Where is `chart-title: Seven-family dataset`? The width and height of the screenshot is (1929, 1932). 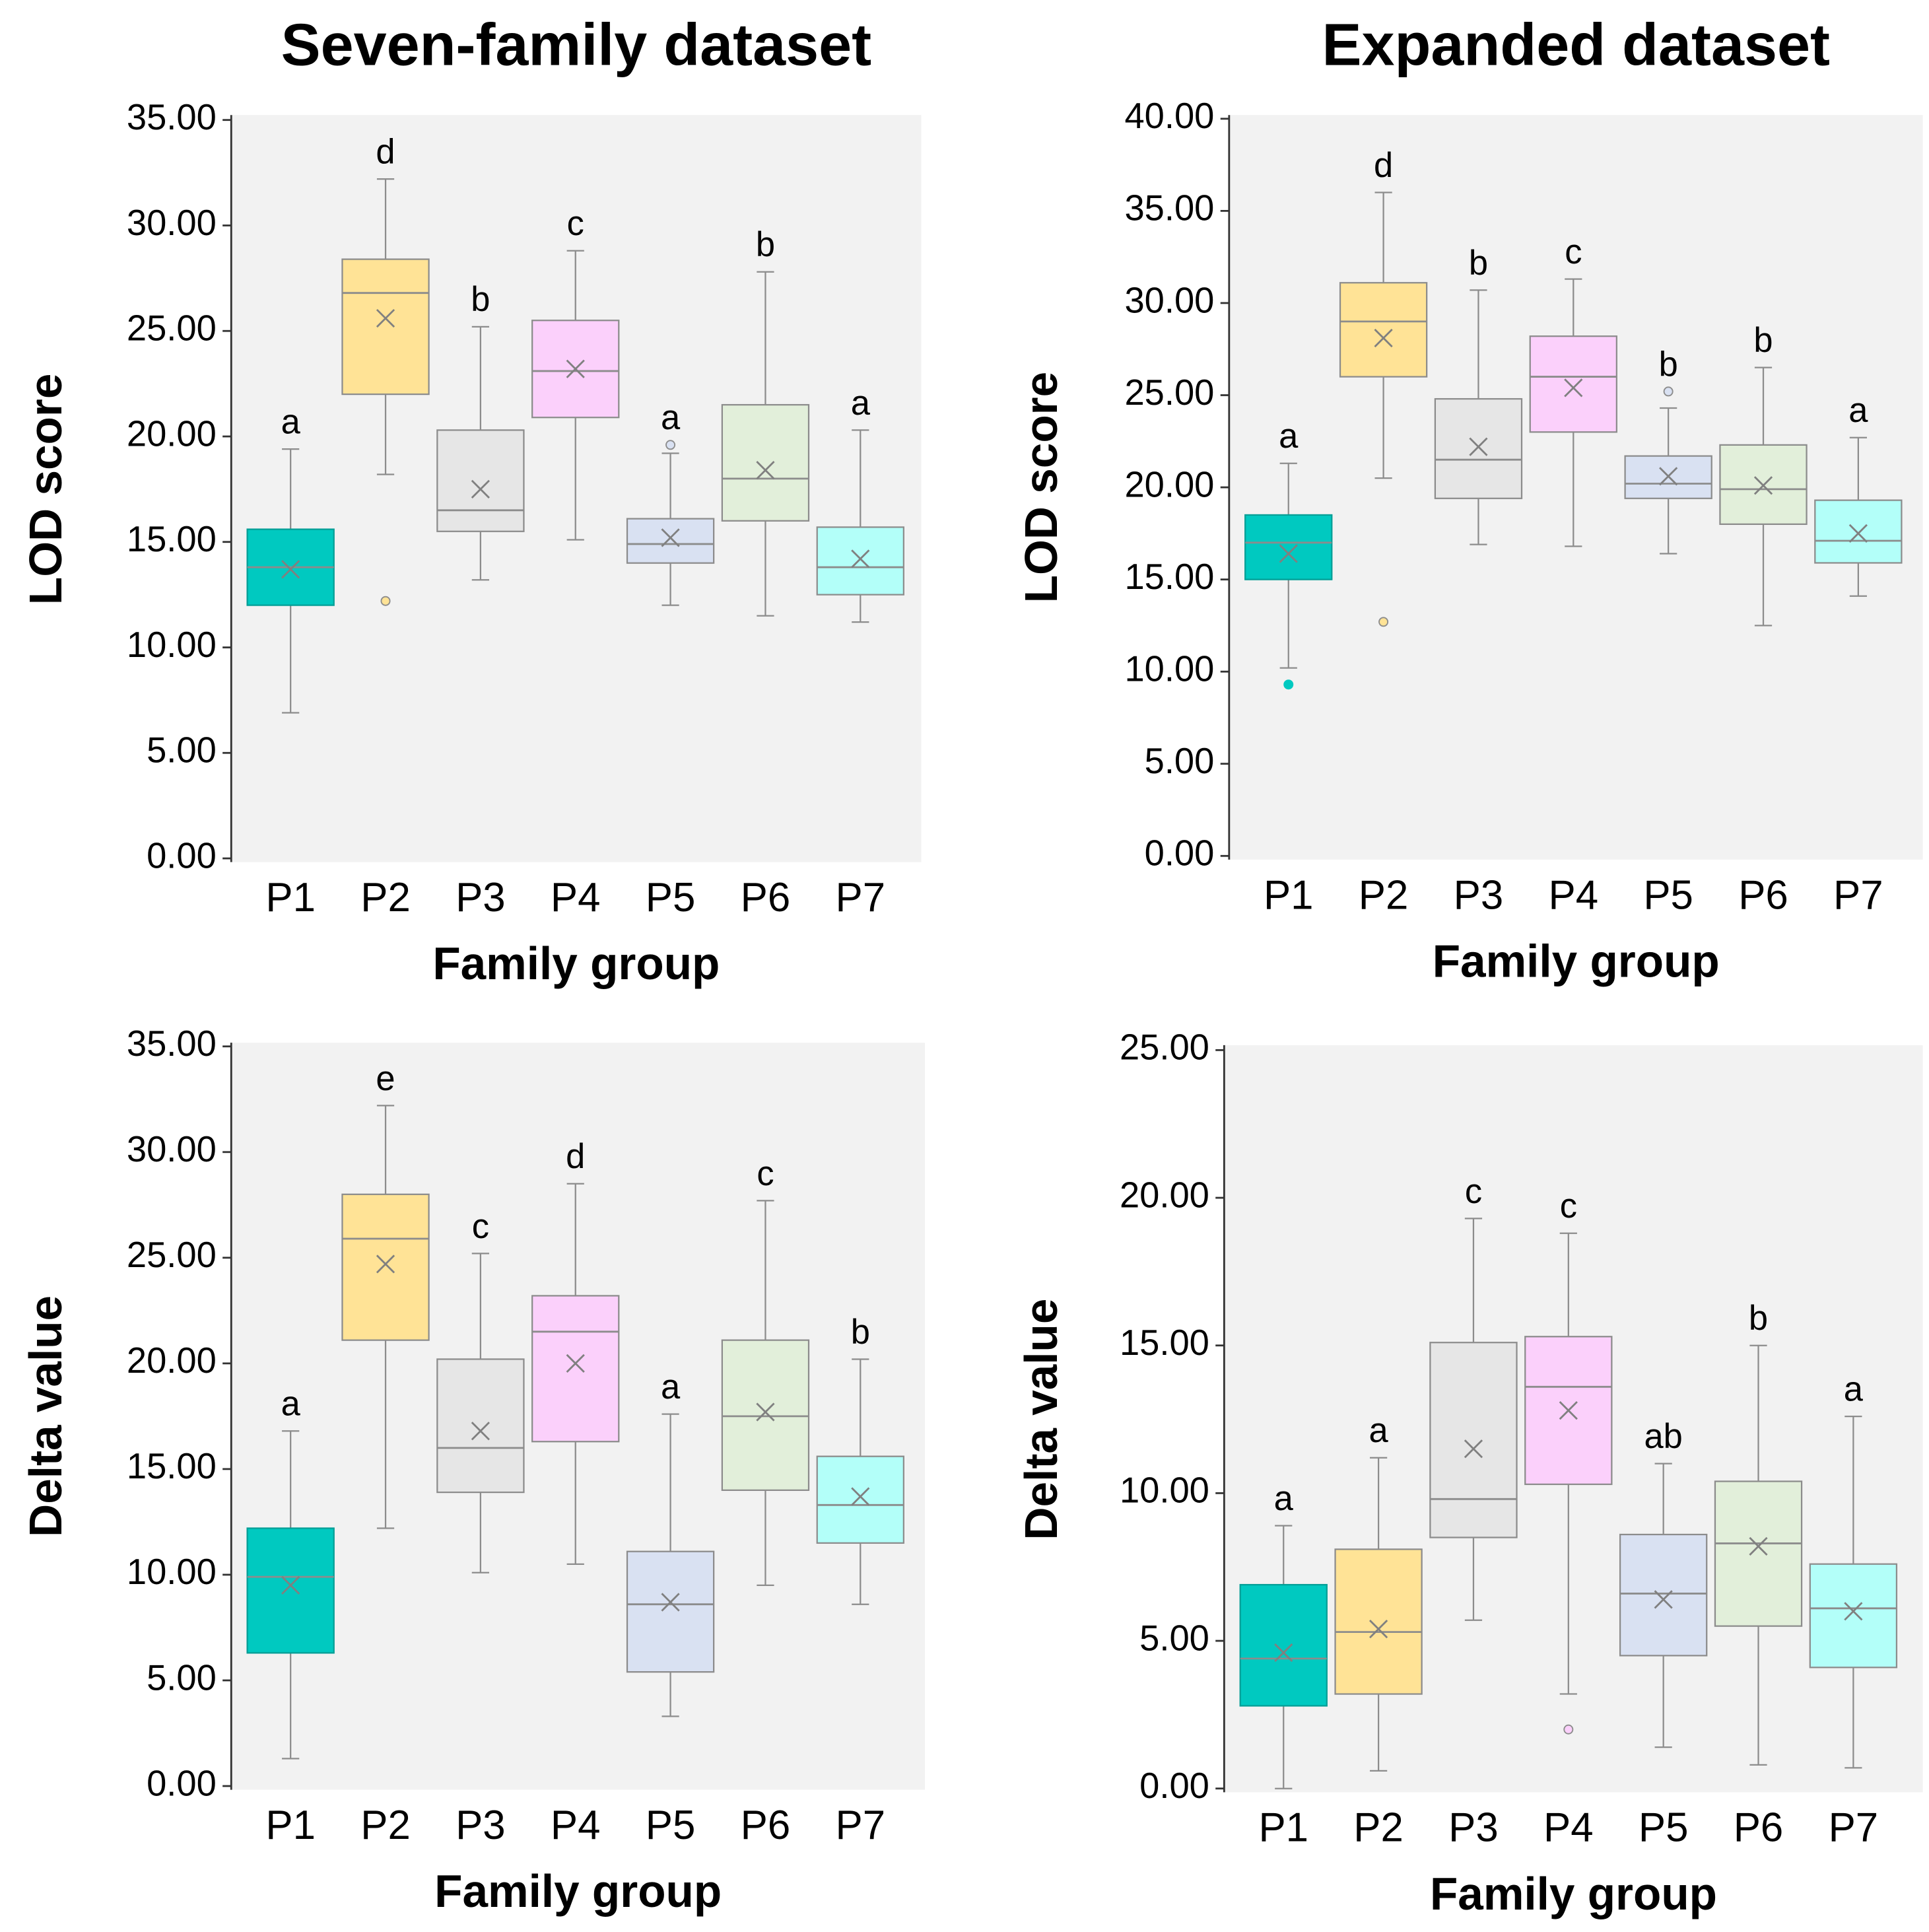
chart-title: Seven-family dataset is located at coordinates (576, 46).